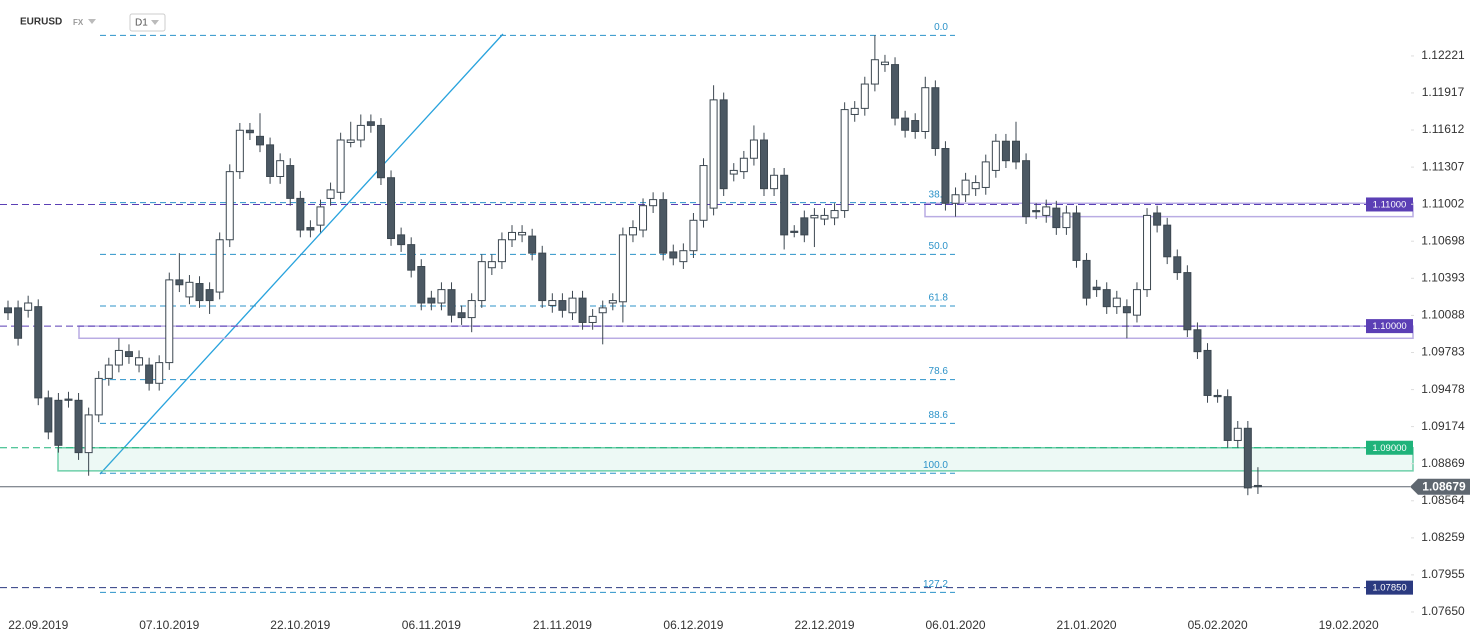 The width and height of the screenshot is (1482, 643). What do you see at coordinates (1443, 166) in the screenshot?
I see `y-tick-label: 1.11307` at bounding box center [1443, 166].